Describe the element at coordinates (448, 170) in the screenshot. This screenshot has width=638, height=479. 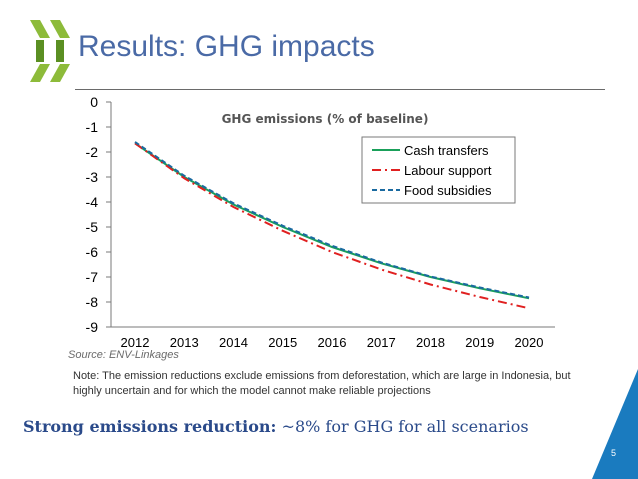
I see `legend-label: Labour support` at that location.